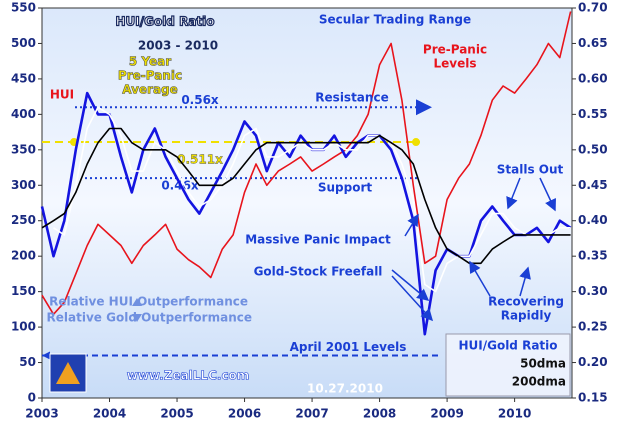 This screenshot has width=620, height=438. I want to click on annotation: Relative Gold Outperformance, so click(149, 318).